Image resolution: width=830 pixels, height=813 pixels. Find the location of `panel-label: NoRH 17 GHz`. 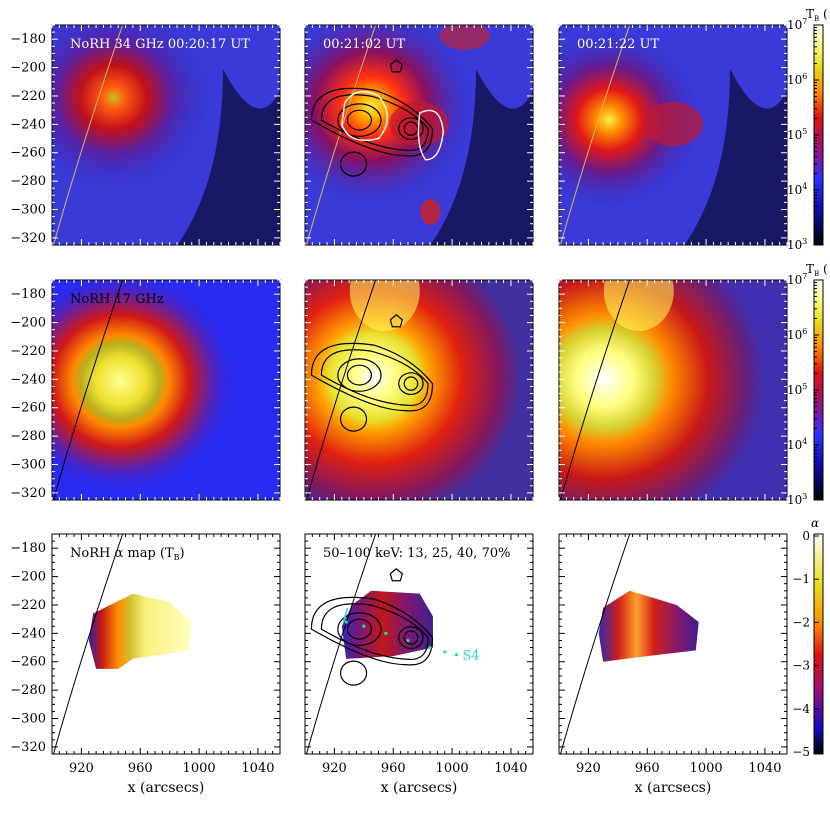

panel-label: NoRH 17 GHz is located at coordinates (117, 299).